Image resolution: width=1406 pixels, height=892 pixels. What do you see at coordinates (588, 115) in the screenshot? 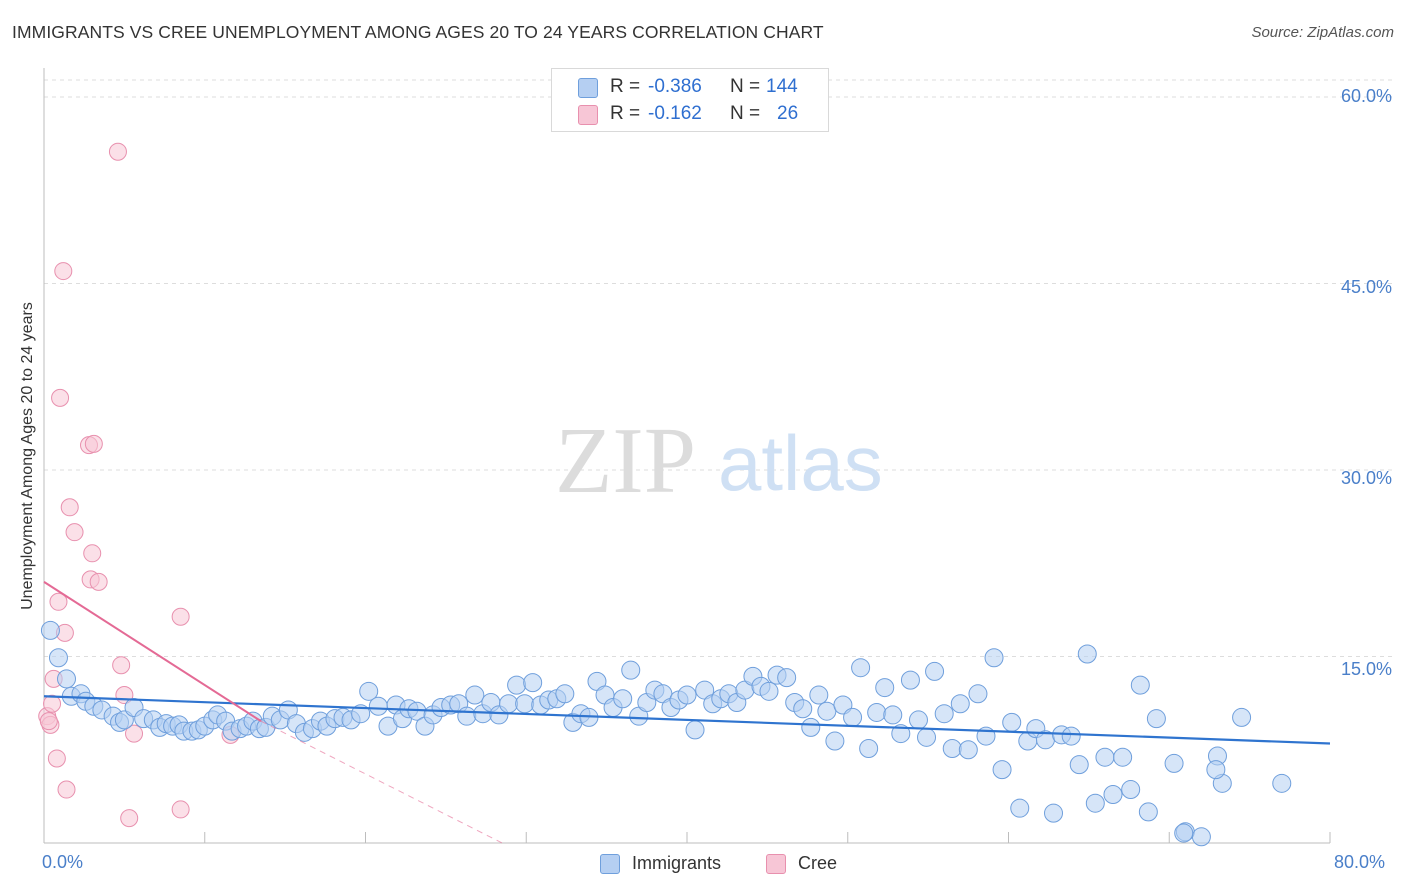
I see `cree-swatch` at bounding box center [588, 115].